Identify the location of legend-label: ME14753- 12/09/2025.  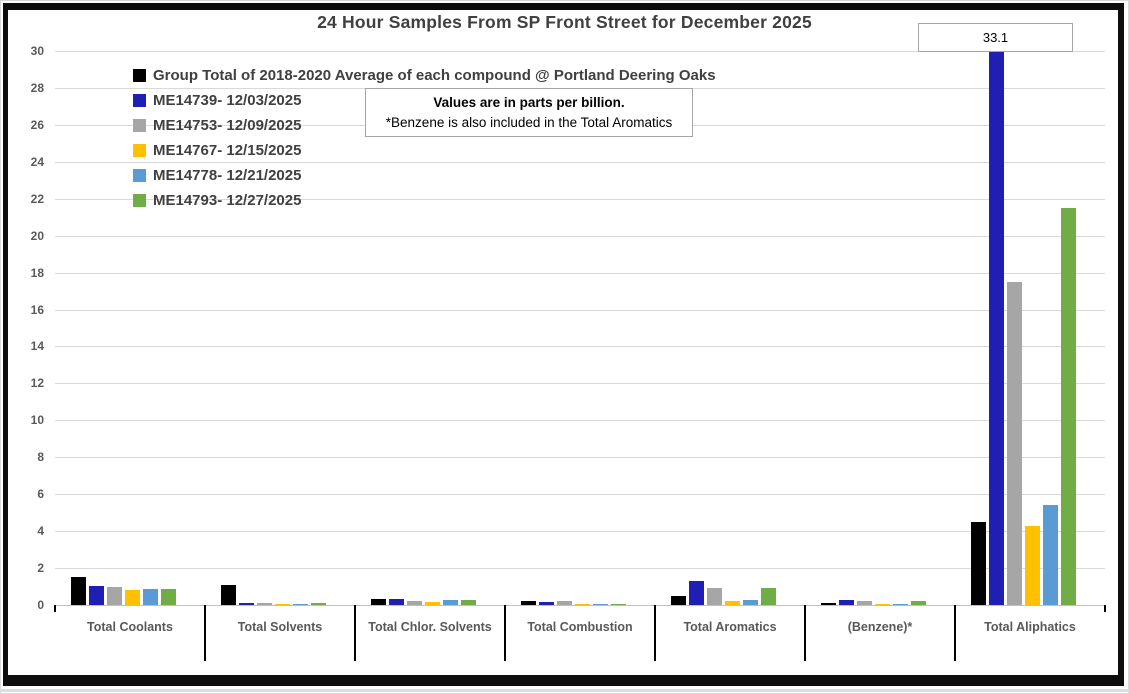
(227, 125).